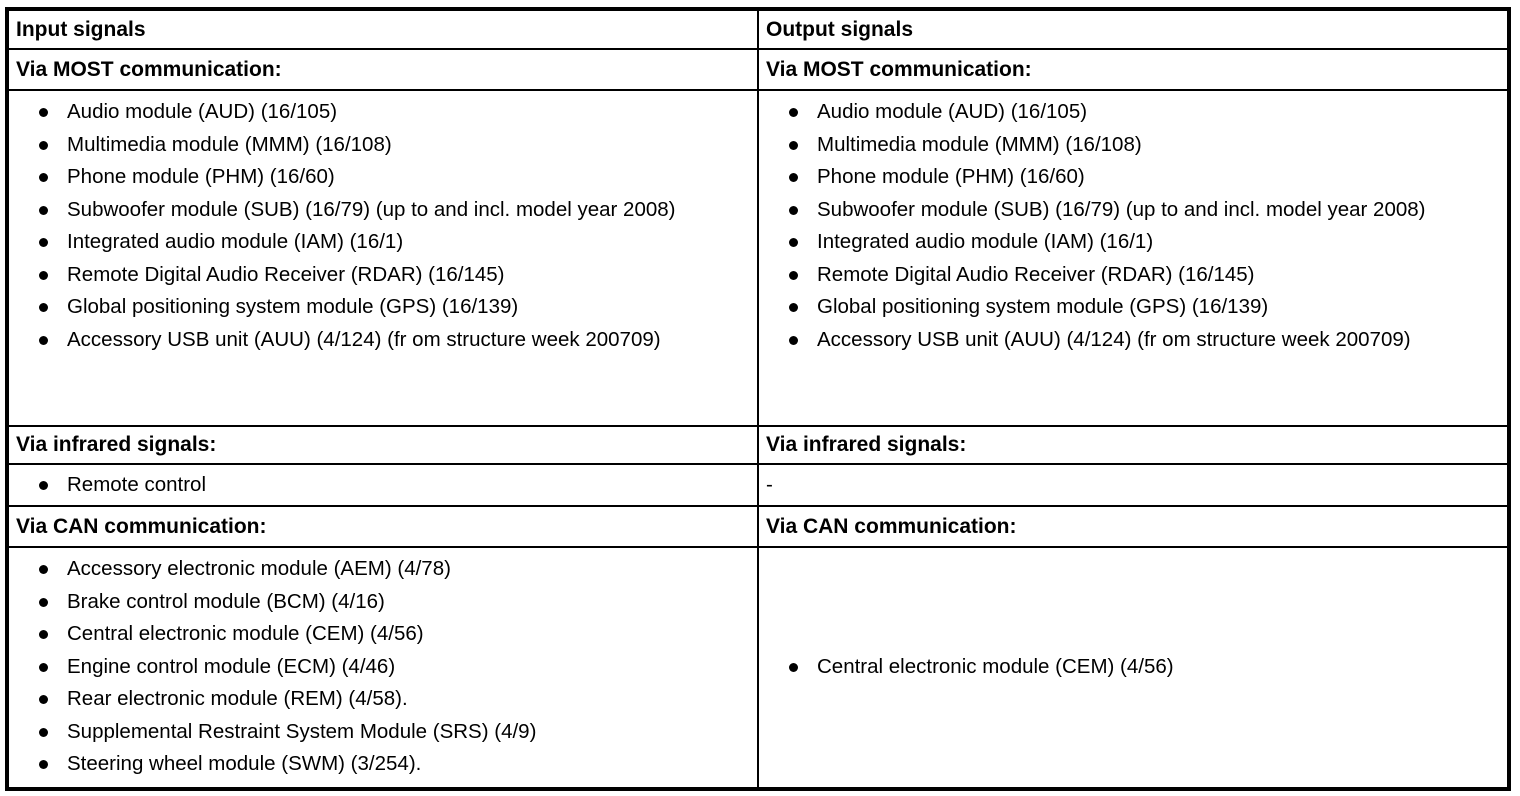  Describe the element at coordinates (259, 568) in the screenshot. I see `list-item-text: Accessory electronic module (AEM) (4/78)` at that location.